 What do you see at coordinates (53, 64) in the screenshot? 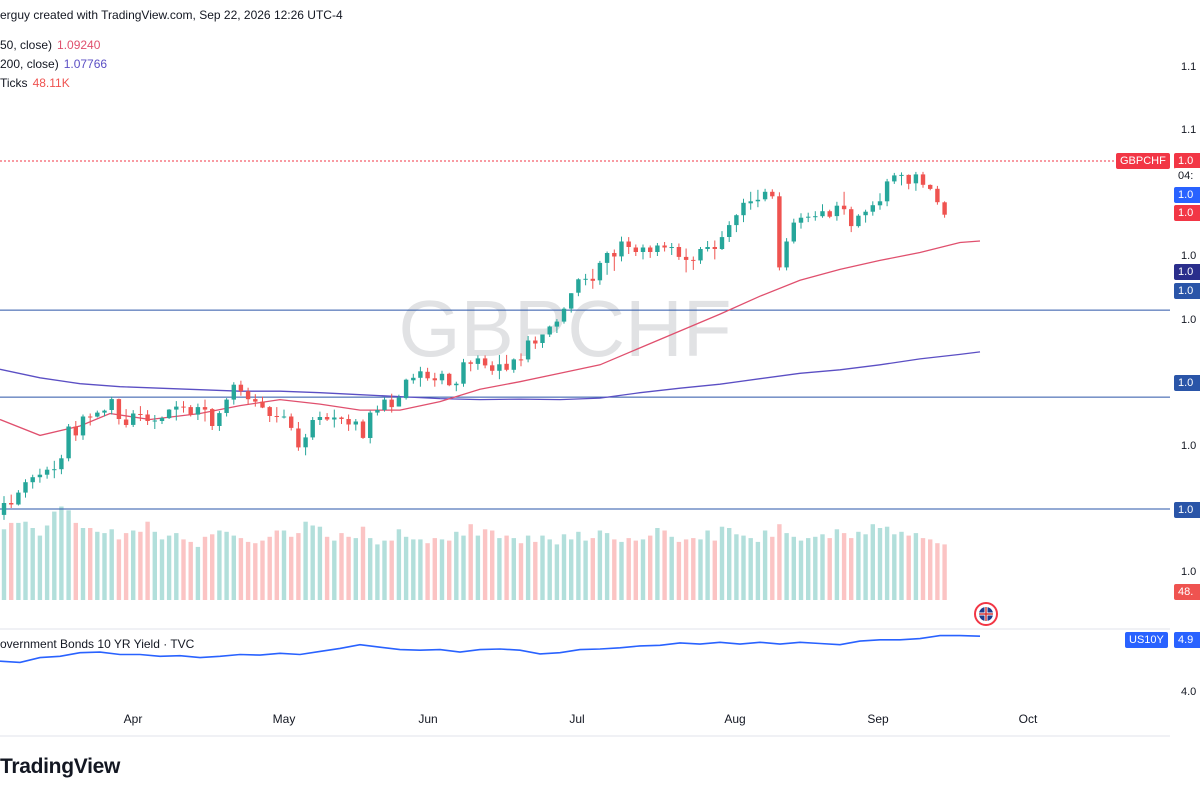
I see `legend-ma200: 200, close) 1.07766` at bounding box center [53, 64].